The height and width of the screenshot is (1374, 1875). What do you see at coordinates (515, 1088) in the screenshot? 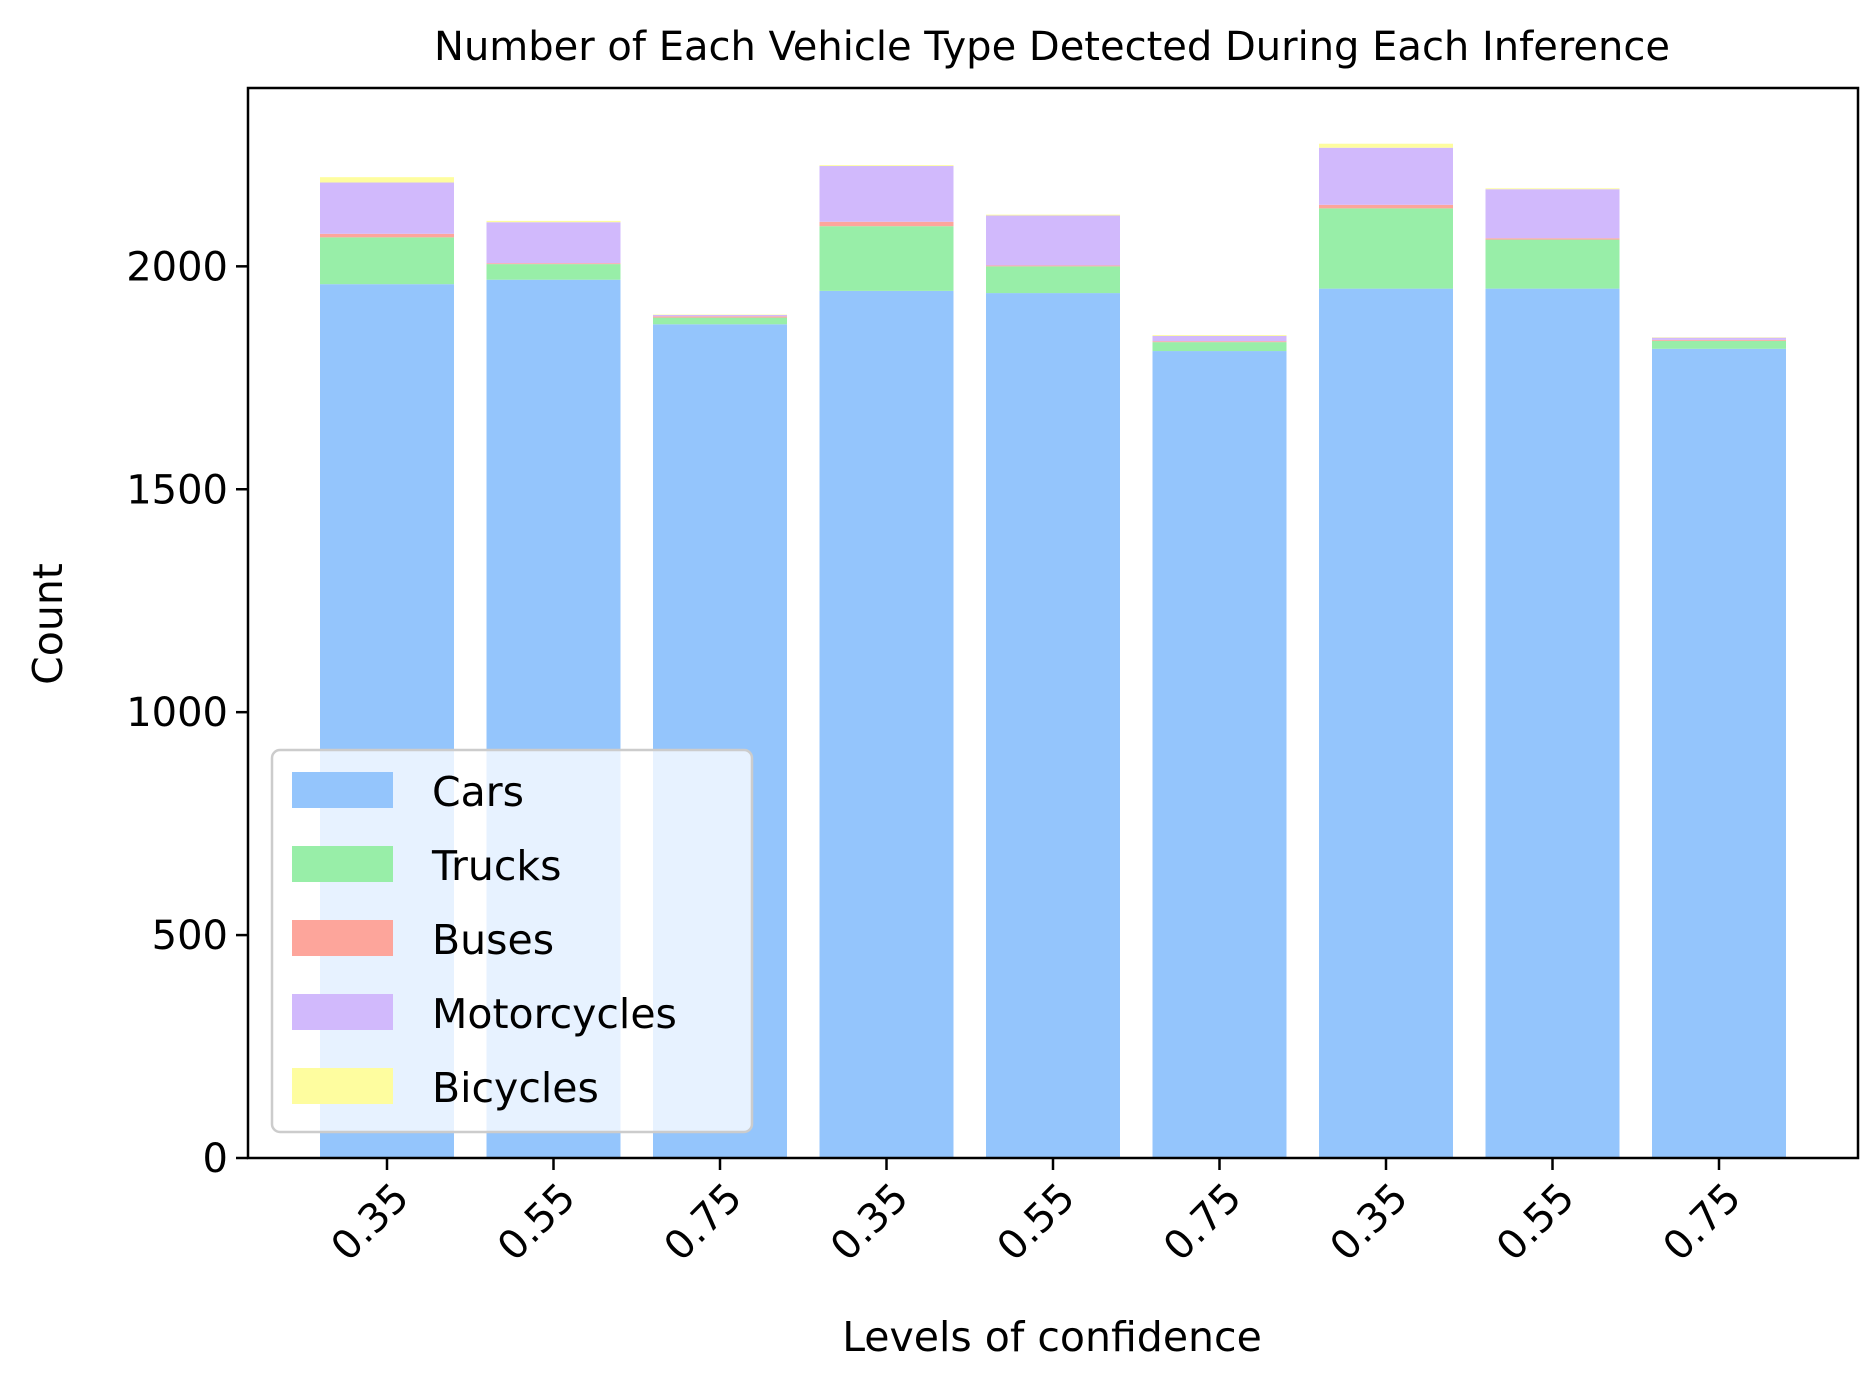
I see `legend-label-bicycles: Bicycles` at bounding box center [515, 1088].